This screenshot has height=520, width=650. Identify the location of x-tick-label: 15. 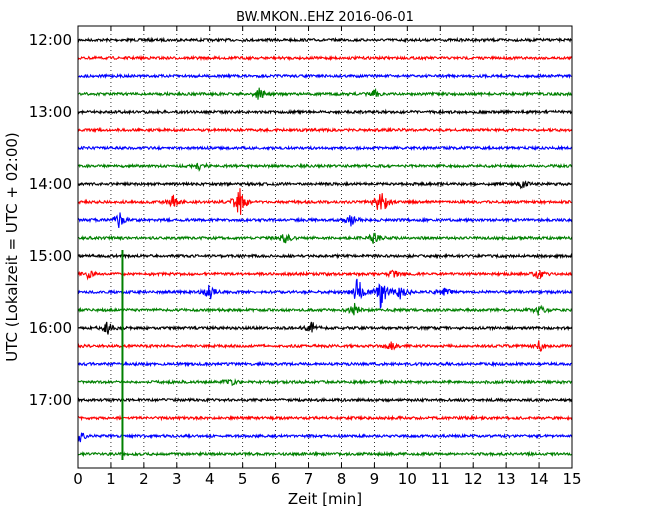
(571, 479).